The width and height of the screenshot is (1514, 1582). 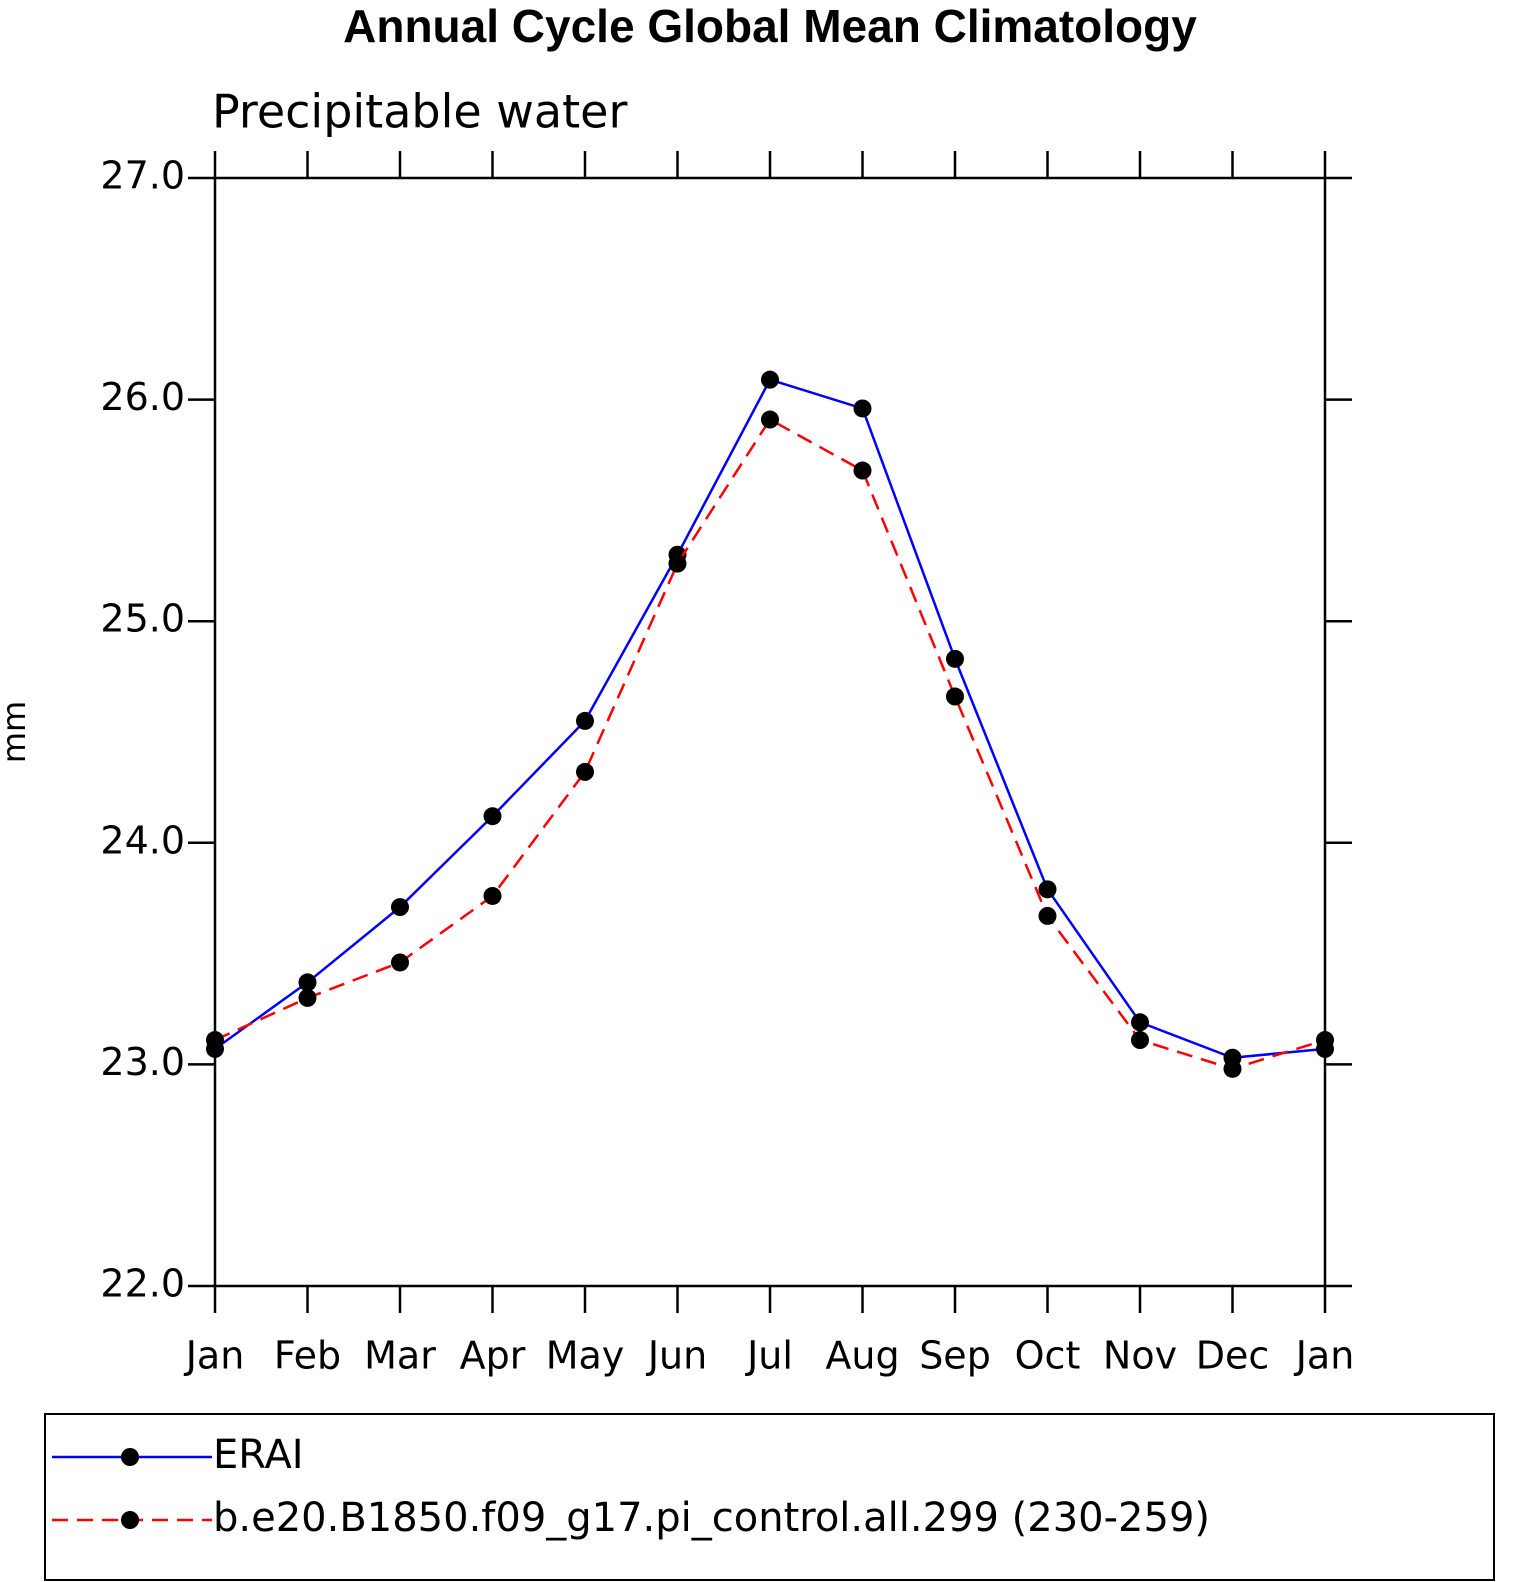 I want to click on x-tick-label: May, so click(x=585, y=1356).